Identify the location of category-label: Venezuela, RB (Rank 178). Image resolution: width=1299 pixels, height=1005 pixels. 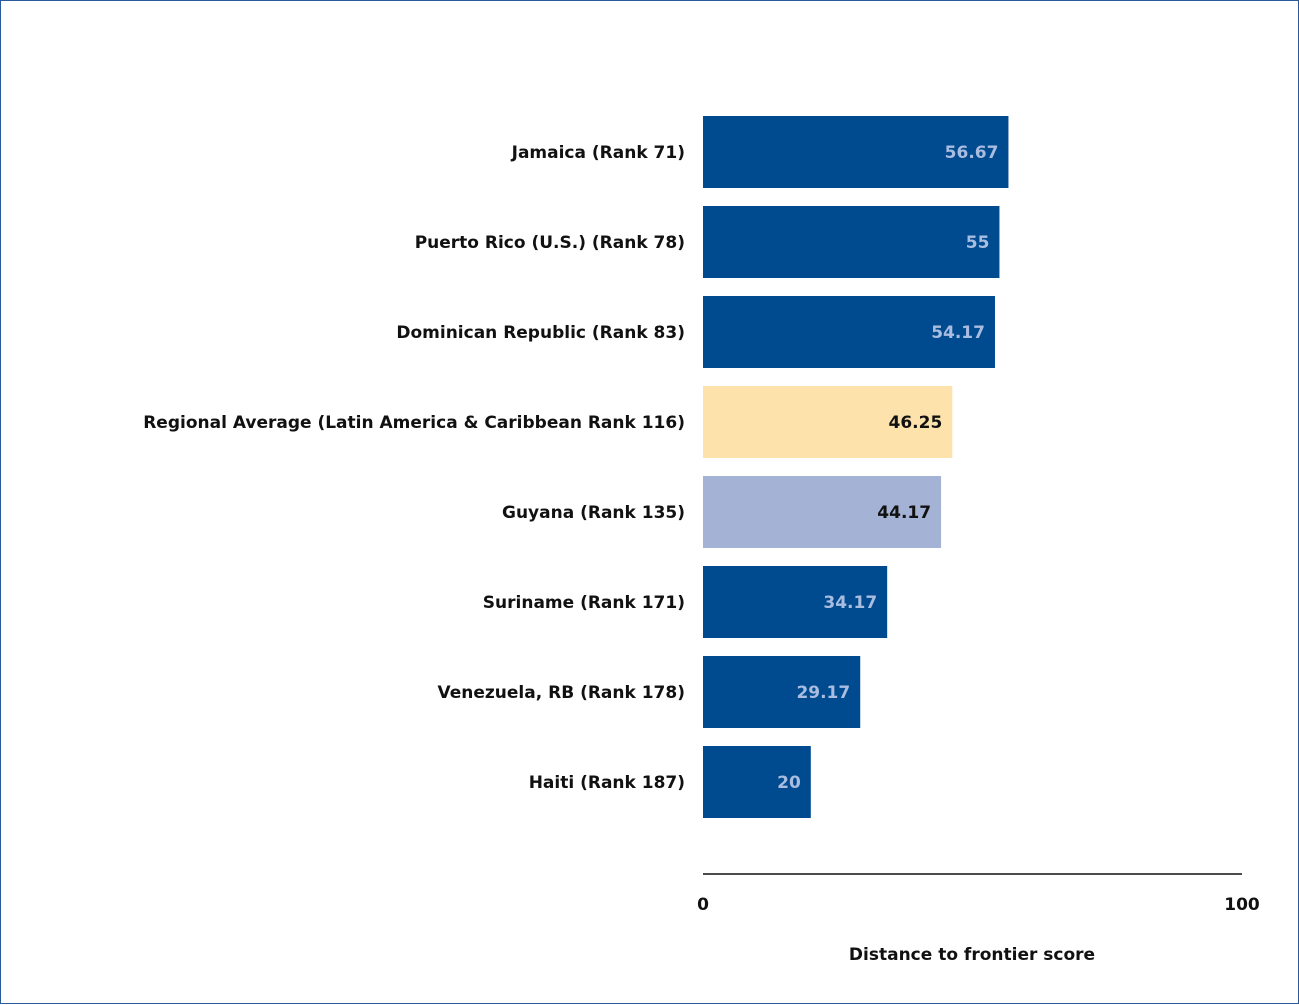
(561, 693).